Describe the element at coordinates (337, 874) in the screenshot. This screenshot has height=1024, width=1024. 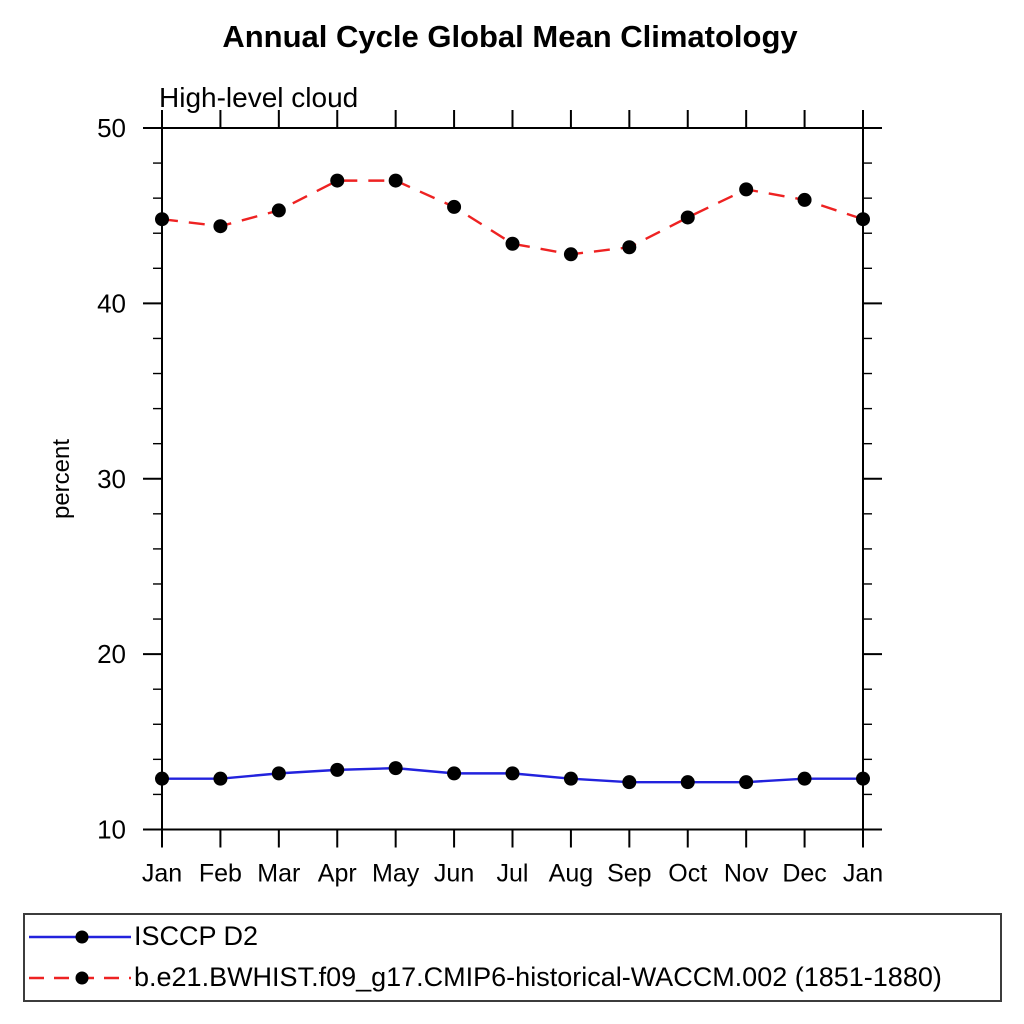
I see `x-tick-label: Apr` at that location.